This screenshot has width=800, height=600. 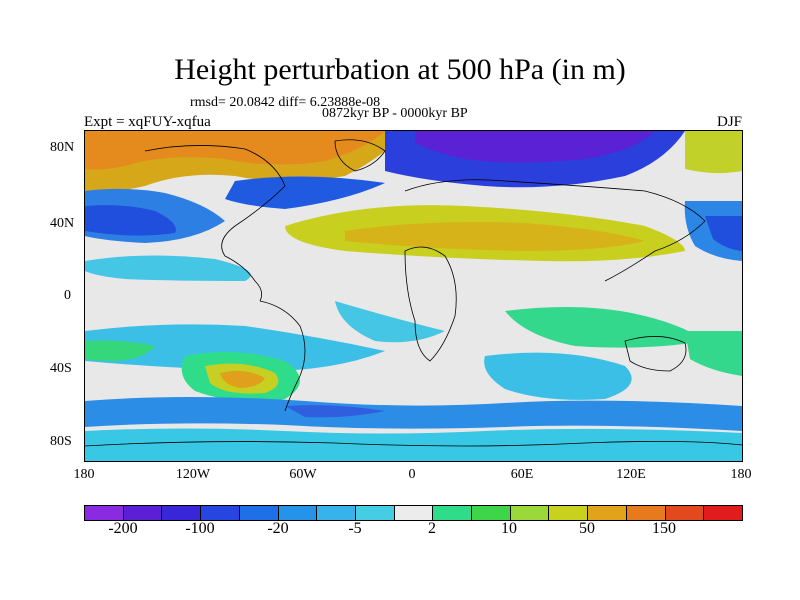 I want to click on colorbar, so click(x=413, y=513).